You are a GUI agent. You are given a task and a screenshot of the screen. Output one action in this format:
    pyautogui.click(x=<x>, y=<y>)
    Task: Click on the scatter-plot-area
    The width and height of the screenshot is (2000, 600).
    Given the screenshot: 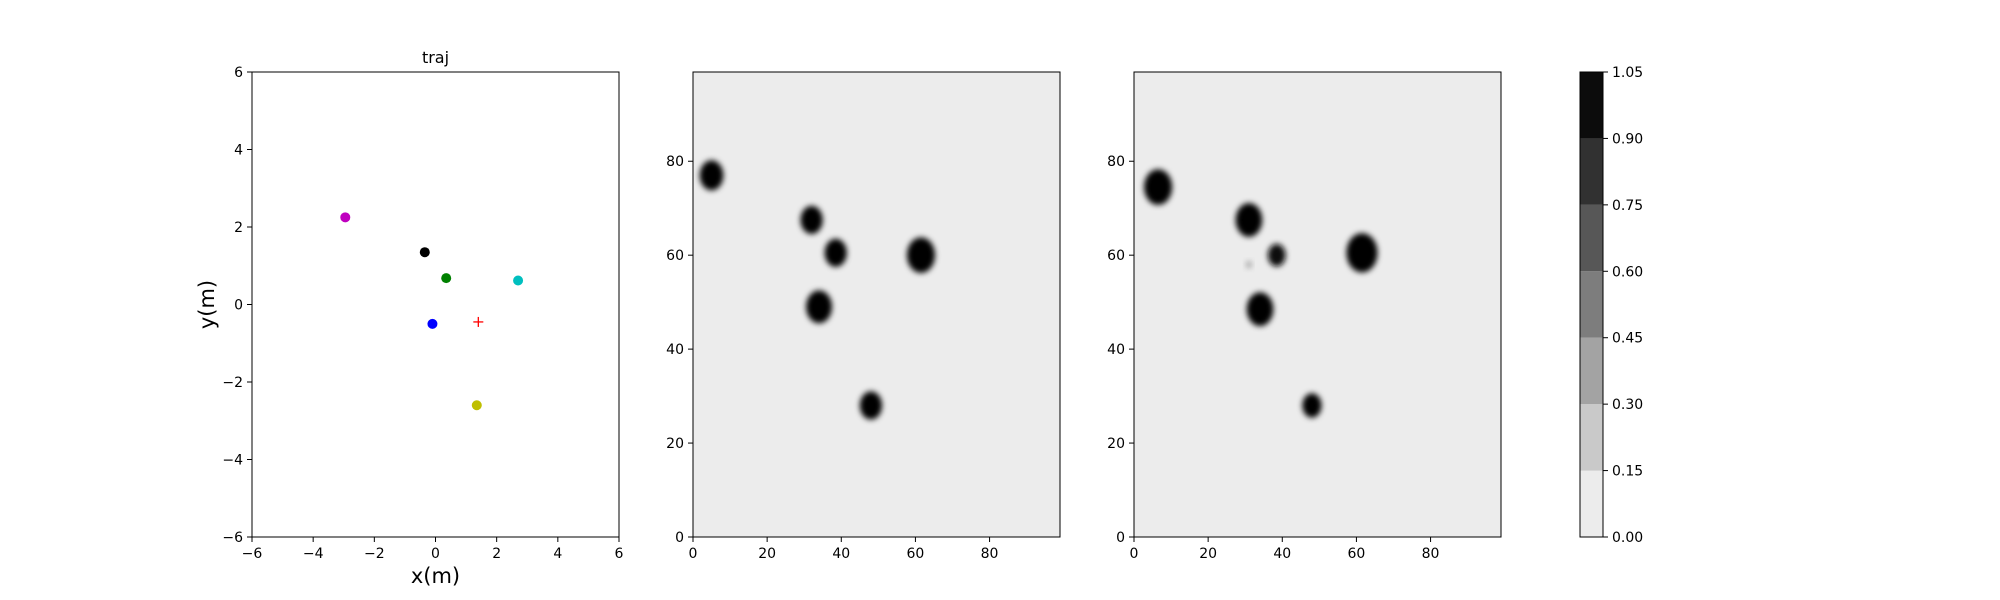 What is the action you would take?
    pyautogui.click(x=435, y=304)
    